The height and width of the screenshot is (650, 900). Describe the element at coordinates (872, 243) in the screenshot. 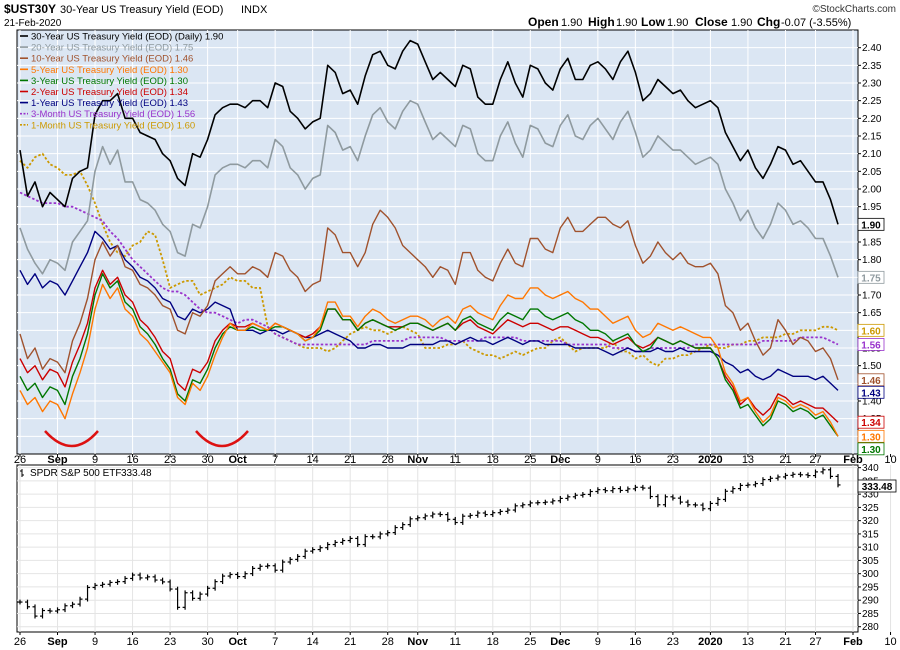

I see `y-tick-label: 1.85` at that location.